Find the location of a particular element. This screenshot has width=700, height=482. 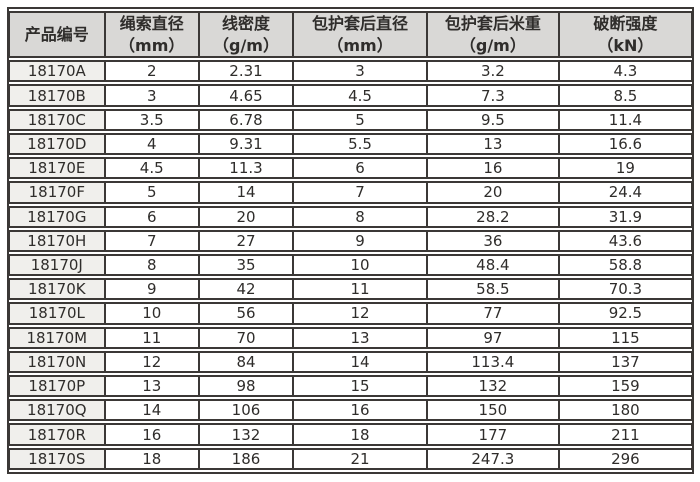

column-header-label: 产品编号 is located at coordinates (56, 34).